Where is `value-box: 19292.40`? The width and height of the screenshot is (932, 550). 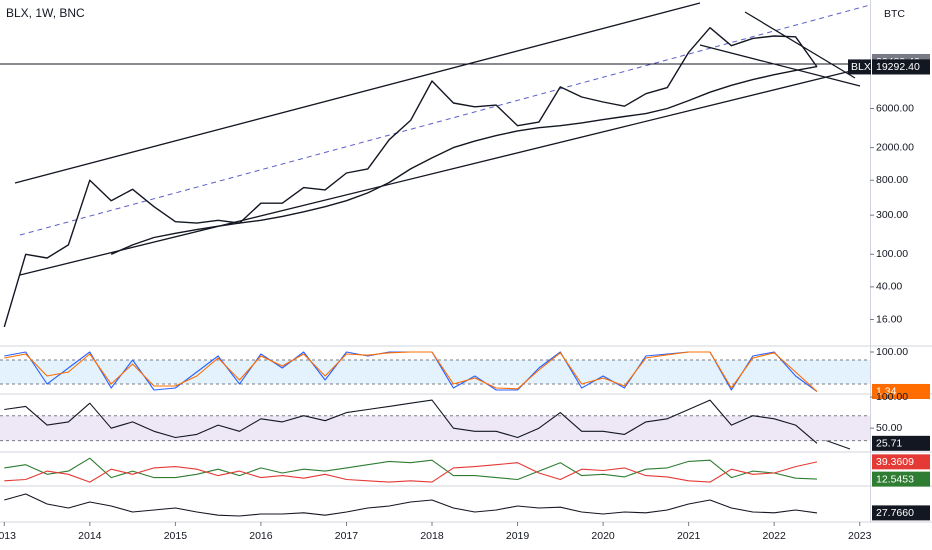
value-box: 19292.40 is located at coordinates (901, 67).